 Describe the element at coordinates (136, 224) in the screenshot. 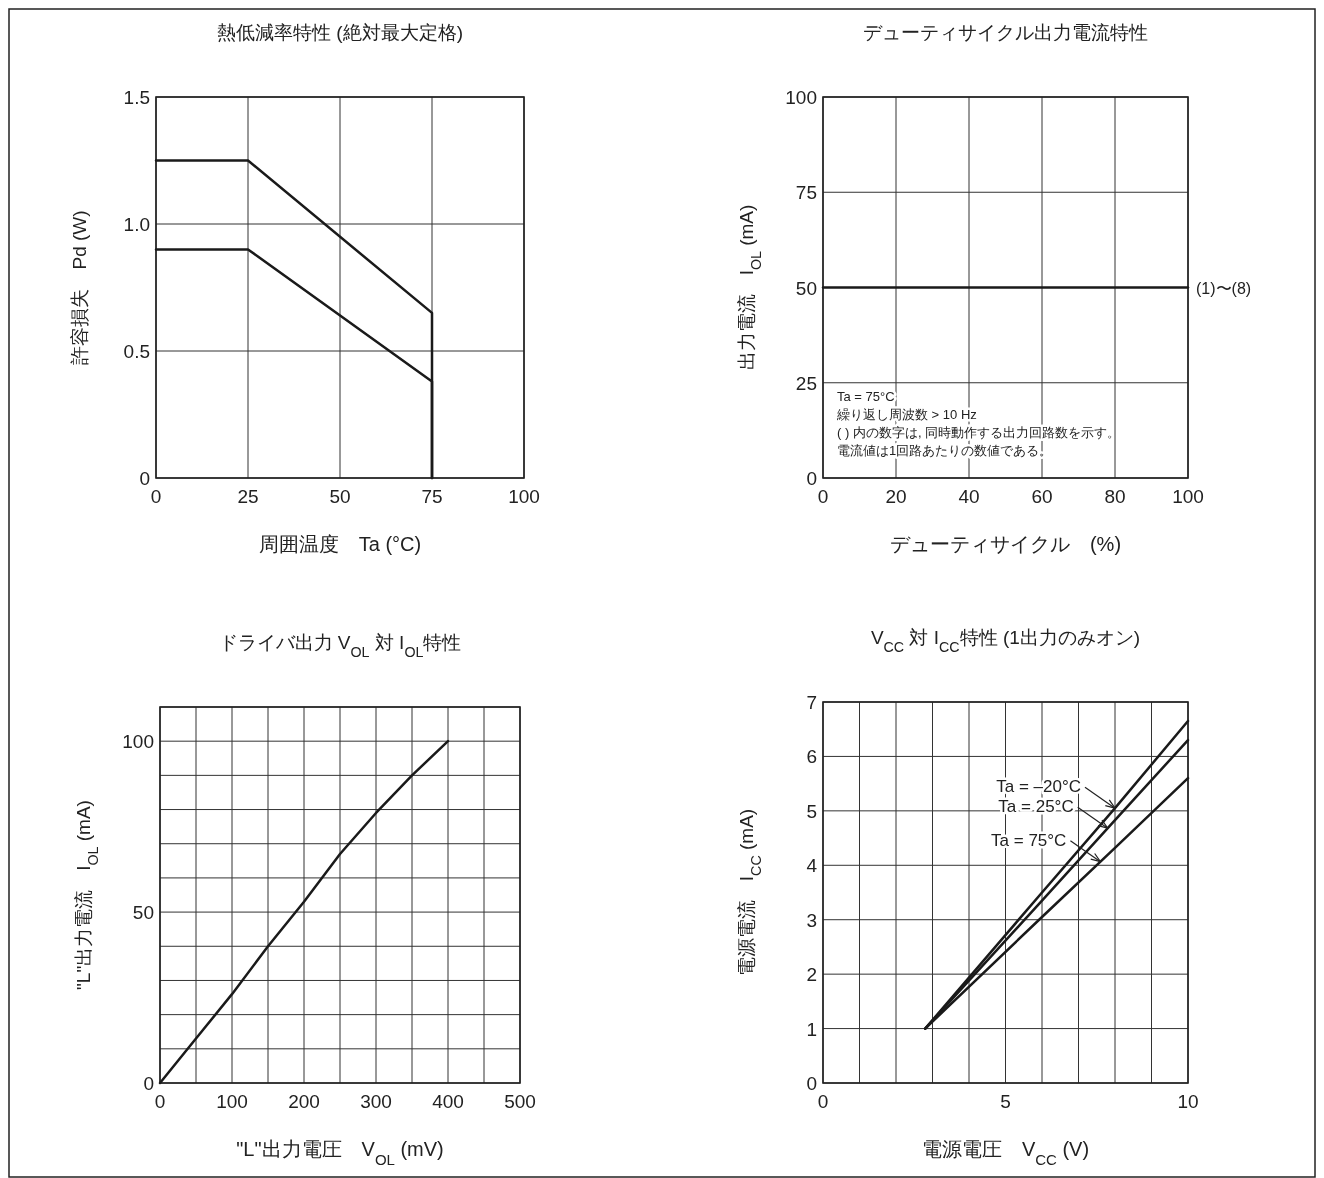

I see `y-tick-label: 1.0` at that location.